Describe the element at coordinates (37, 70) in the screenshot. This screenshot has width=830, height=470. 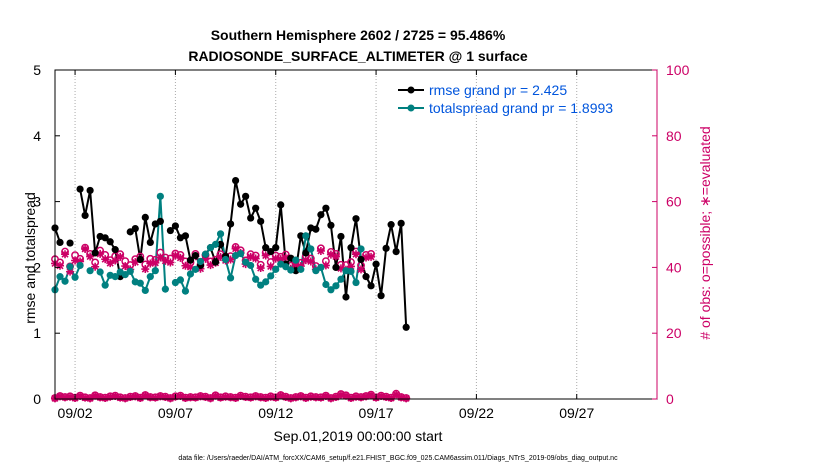
I see `y-tick-label: 5` at that location.